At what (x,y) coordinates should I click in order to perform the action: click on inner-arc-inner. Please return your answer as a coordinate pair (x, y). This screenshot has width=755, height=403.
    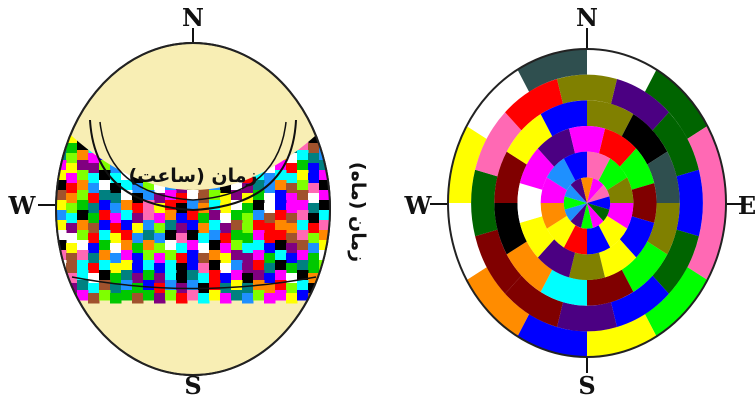
    Looking at the image, I should click on (193, 161).